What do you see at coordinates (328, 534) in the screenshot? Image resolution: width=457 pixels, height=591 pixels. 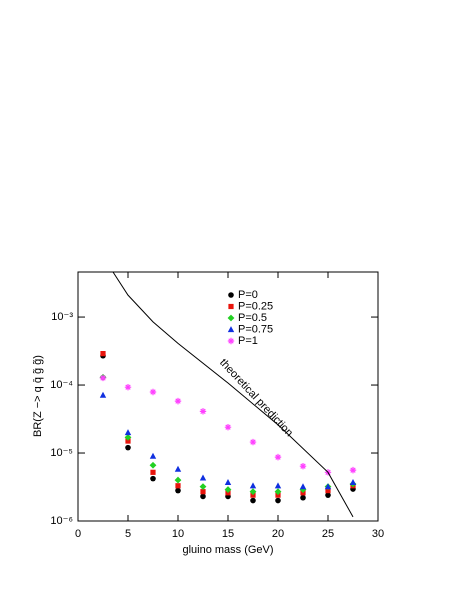 I see `x-tick-label: 25` at bounding box center [328, 534].